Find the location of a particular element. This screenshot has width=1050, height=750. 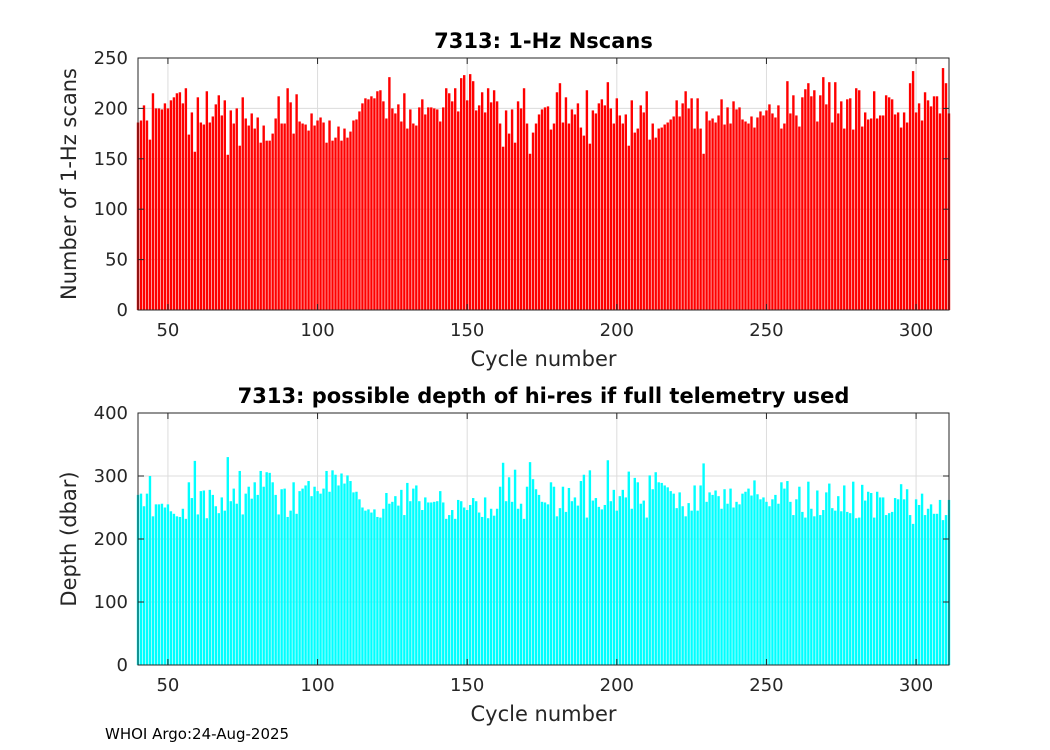

y-tick-label: 100 is located at coordinates (111, 602).